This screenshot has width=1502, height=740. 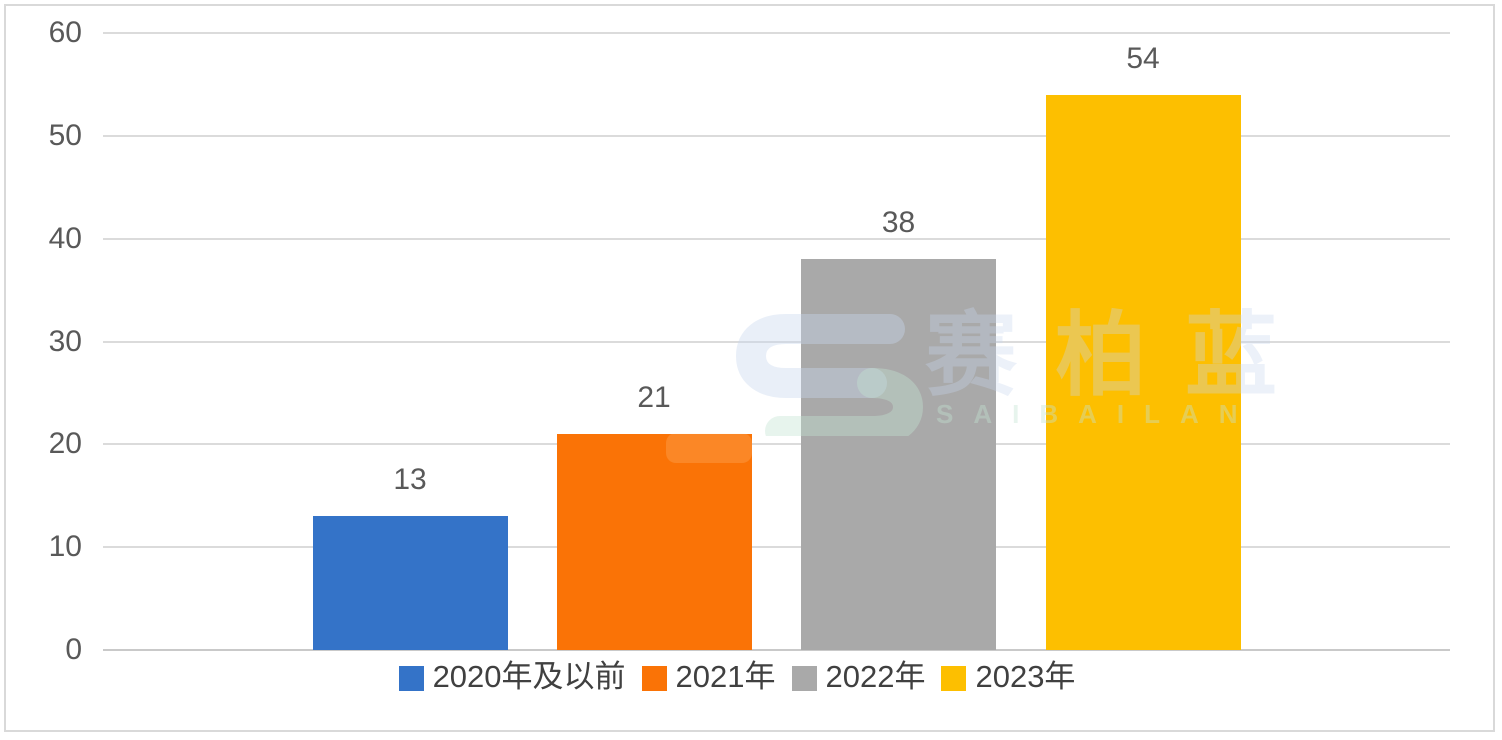 I want to click on bar-value-label: 13, so click(x=410, y=480).